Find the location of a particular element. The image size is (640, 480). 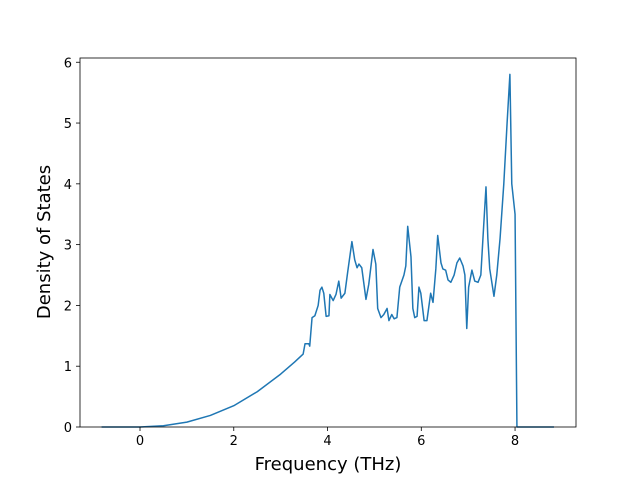

y-tick-label: 5 is located at coordinates (68, 124).